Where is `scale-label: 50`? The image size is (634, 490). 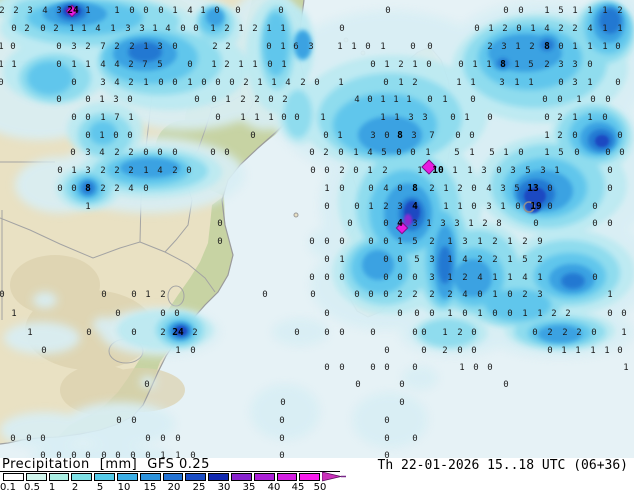 scale-label: 50 is located at coordinates (320, 486).